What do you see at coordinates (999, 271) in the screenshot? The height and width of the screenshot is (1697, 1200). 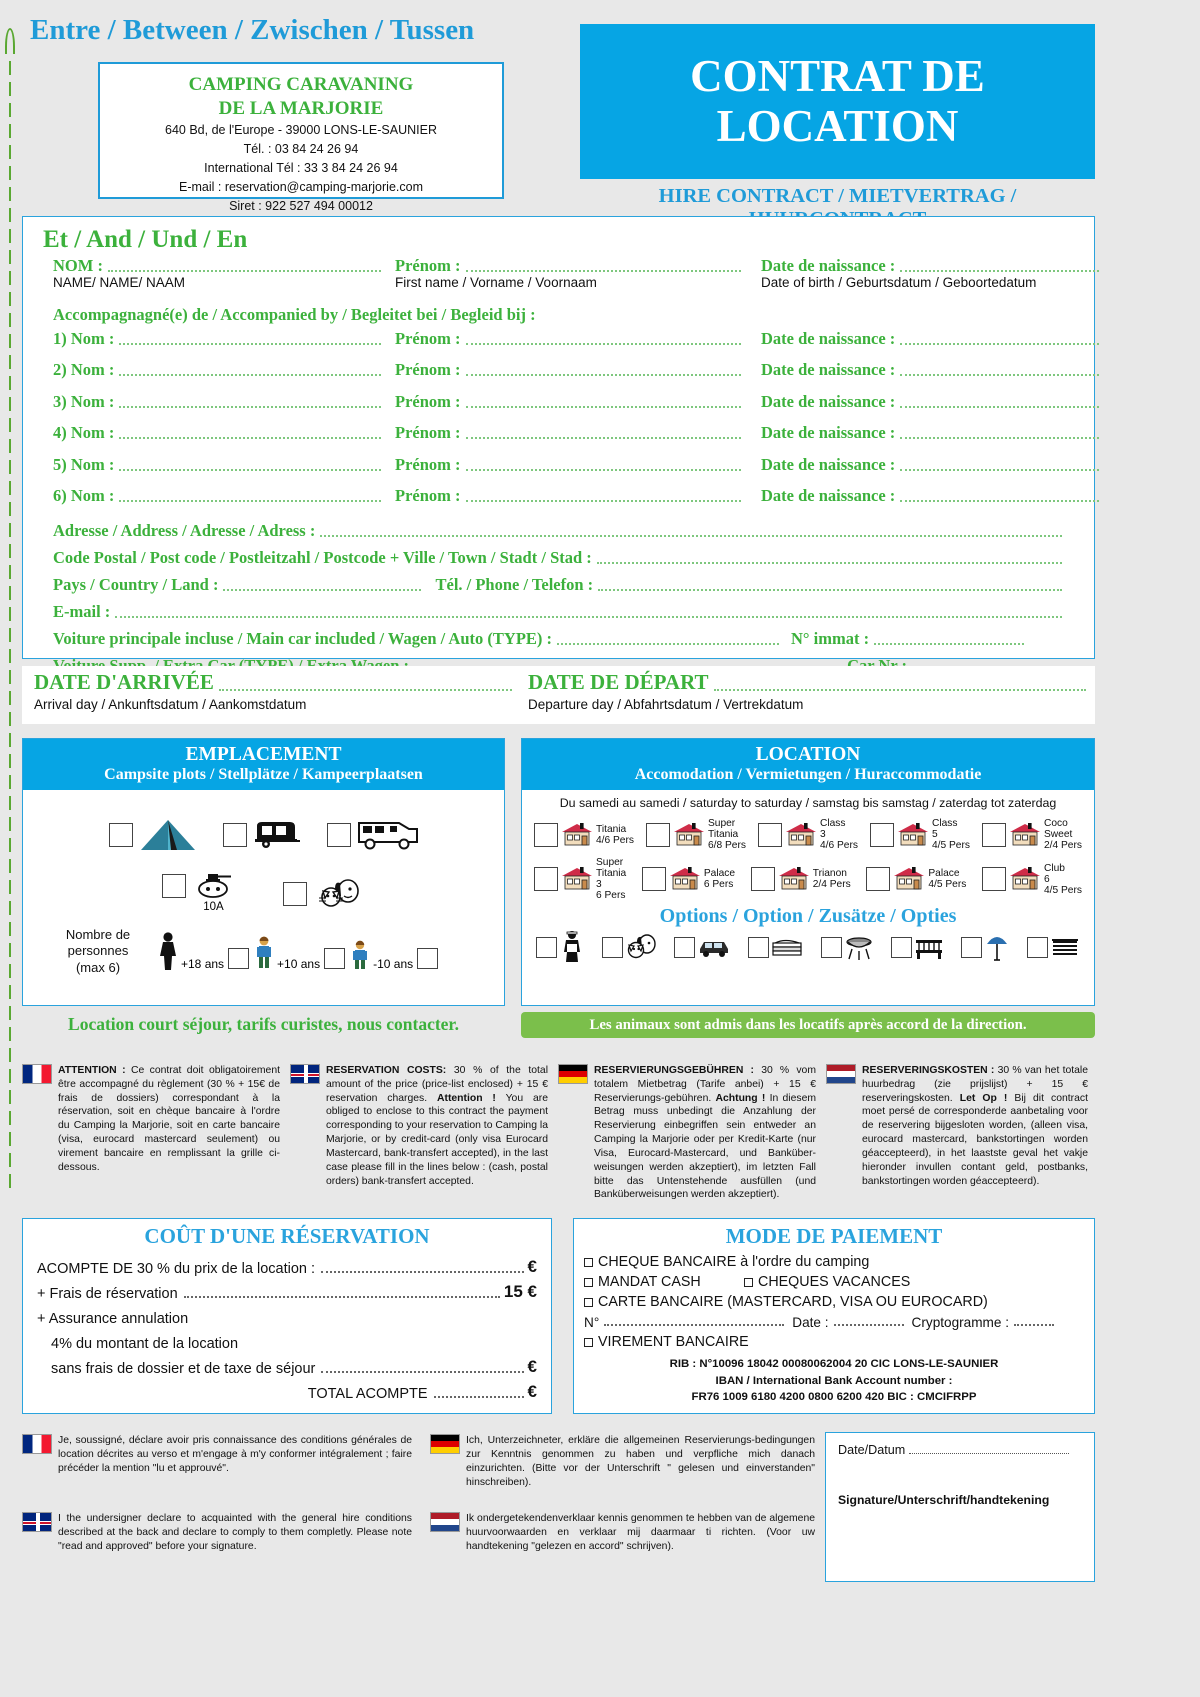 I see `input-date-naissance` at bounding box center [999, 271].